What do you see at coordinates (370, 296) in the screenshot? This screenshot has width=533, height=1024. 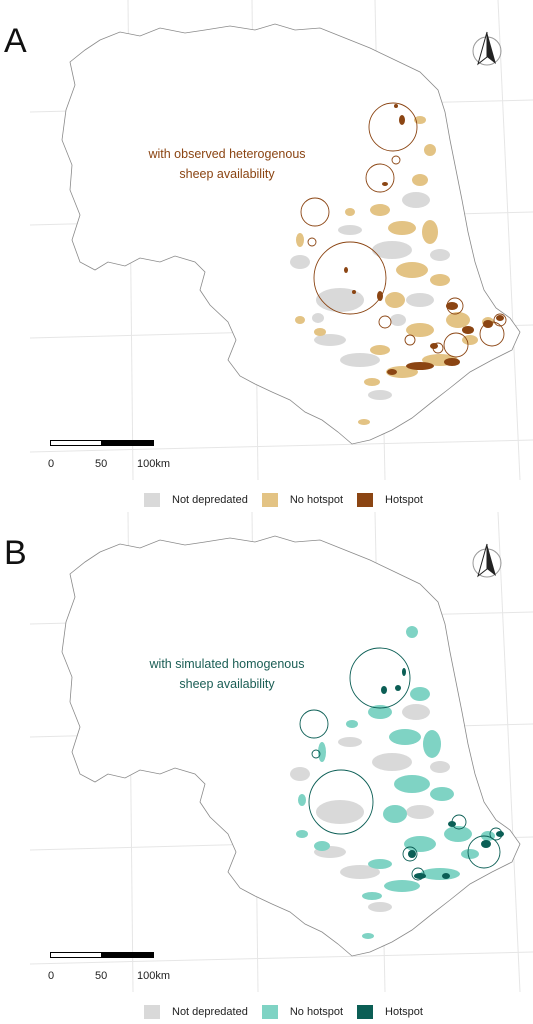 I see `not-depredated-patches` at bounding box center [370, 296].